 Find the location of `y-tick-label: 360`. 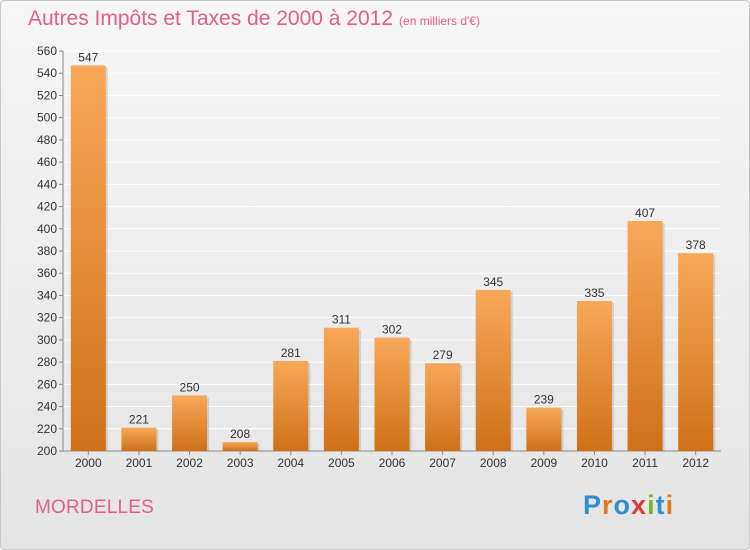

y-tick-label: 360 is located at coordinates (47, 273).